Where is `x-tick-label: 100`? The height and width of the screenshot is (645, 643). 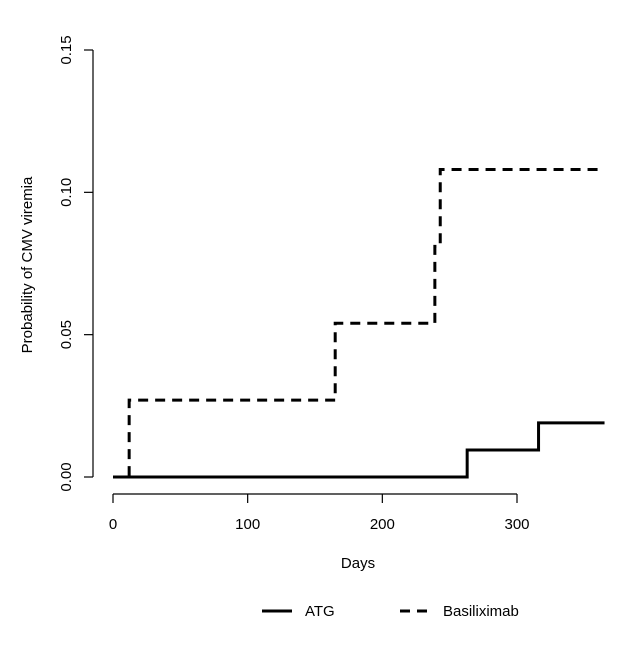 x-tick-label: 100 is located at coordinates (247, 524).